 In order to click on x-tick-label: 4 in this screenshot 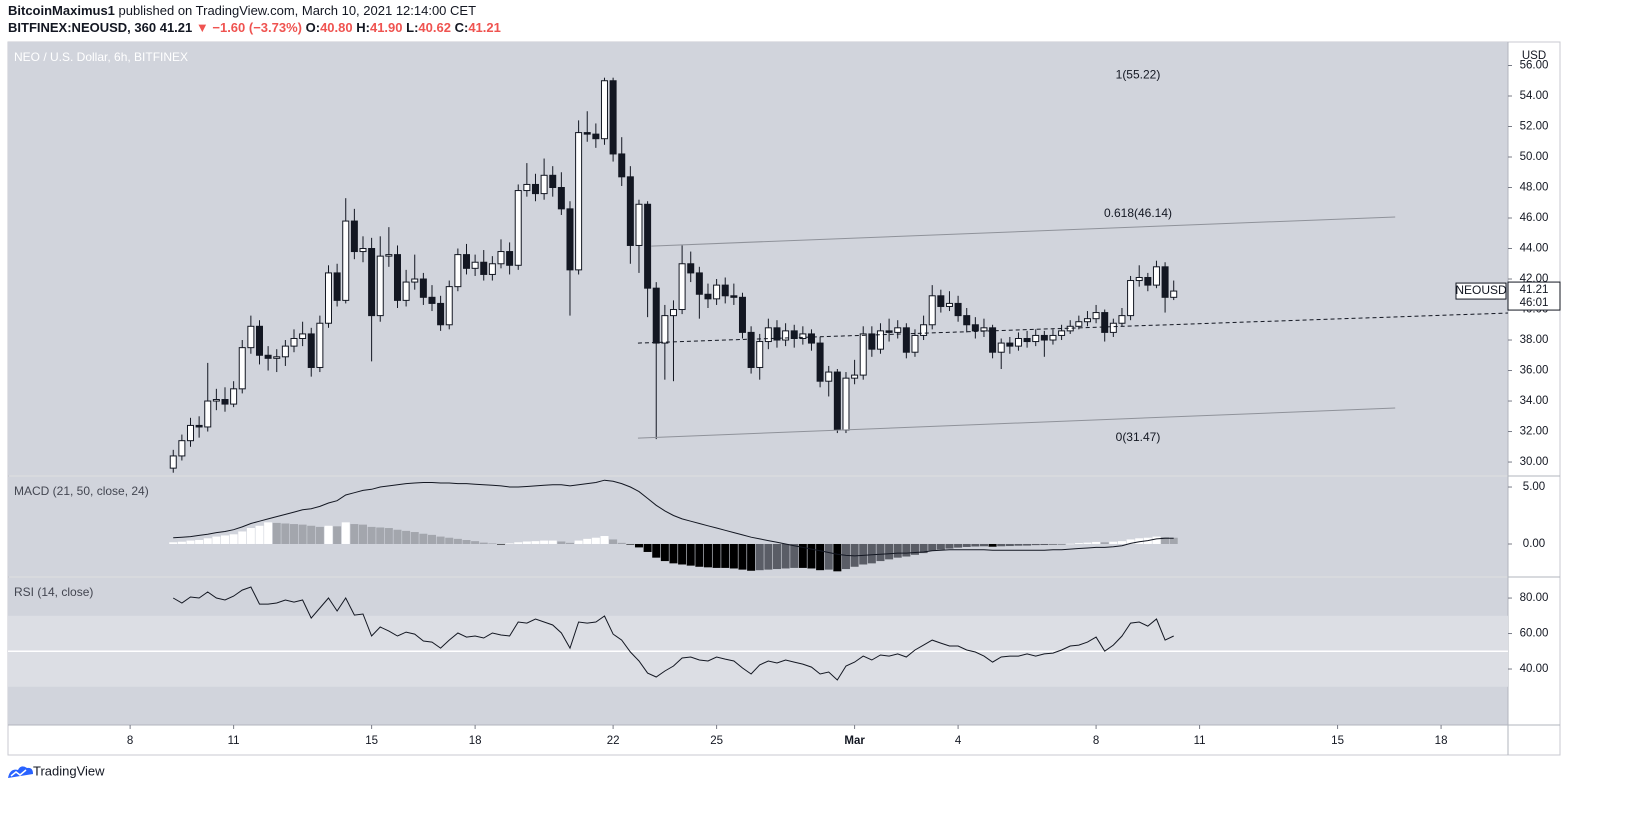, I will do `click(958, 741)`.